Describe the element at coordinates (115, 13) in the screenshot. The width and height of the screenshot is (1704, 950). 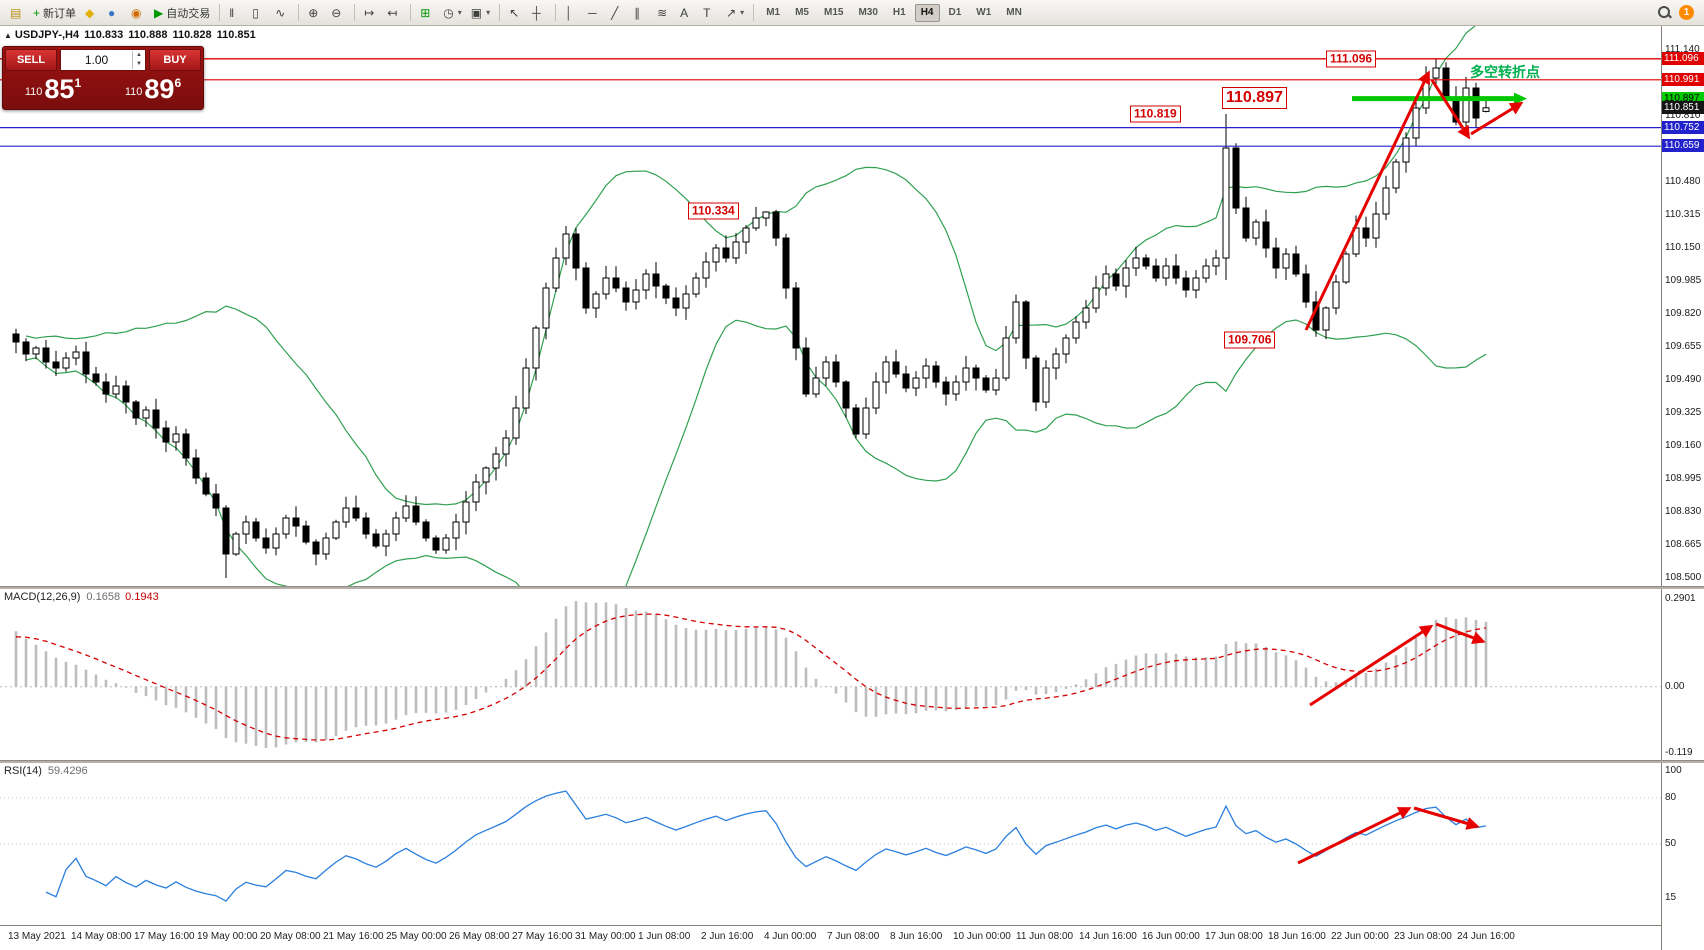
I see `data-window-button: ●` at that location.